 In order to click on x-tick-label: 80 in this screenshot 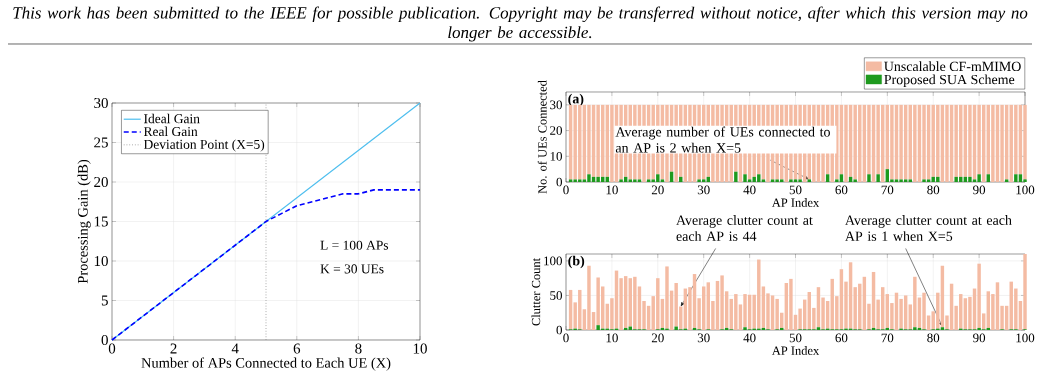, I will do `click(933, 190)`.